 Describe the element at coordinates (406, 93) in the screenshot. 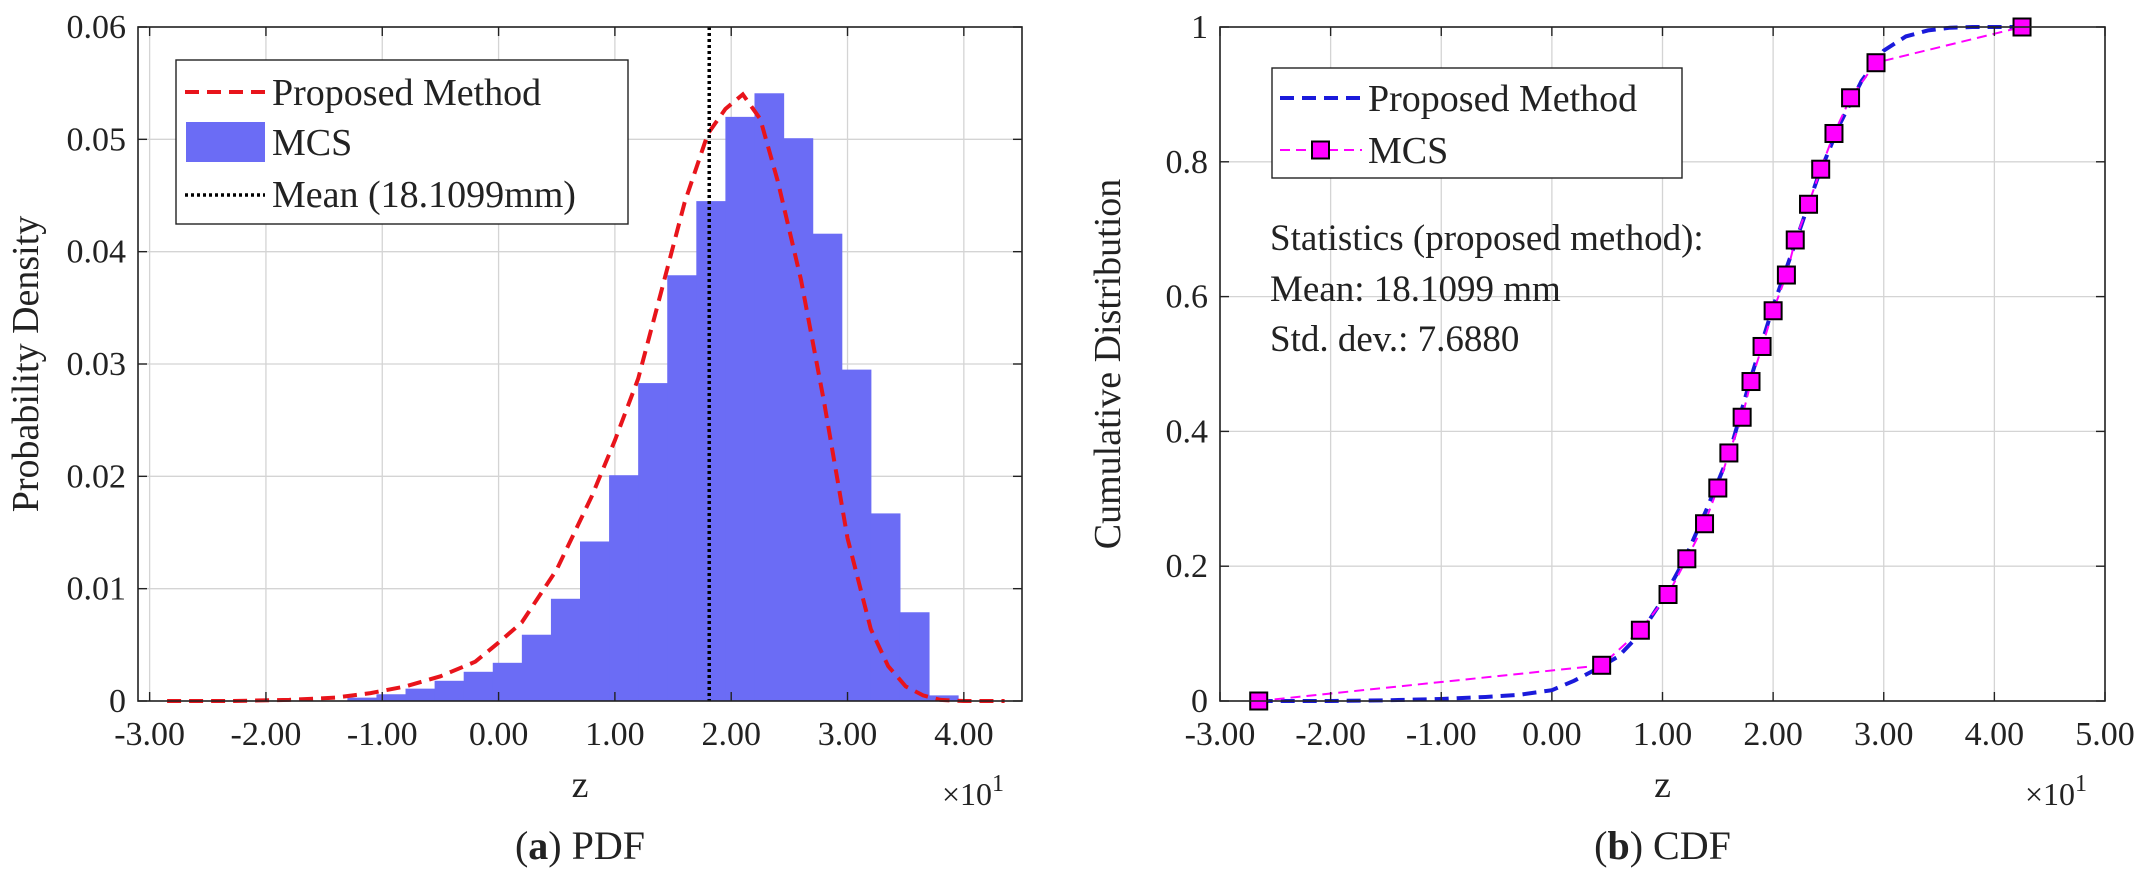

I see `pdf-legend-proposed-label: Proposed Method` at that location.